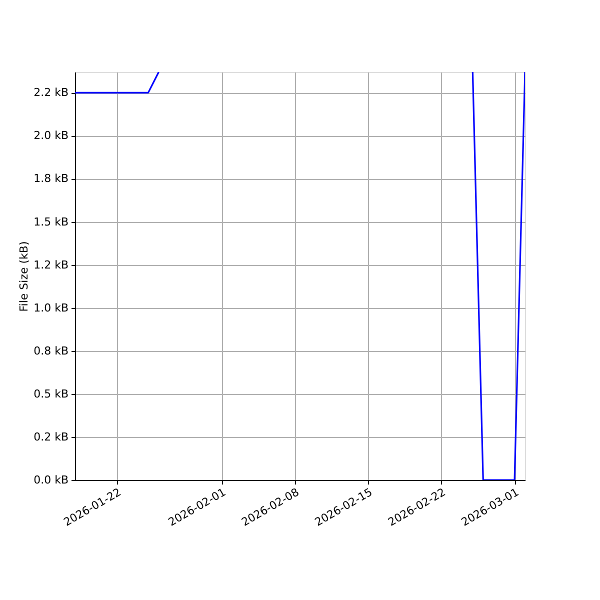 This screenshot has height=600, width=600. I want to click on y-tick-label: 0.8 kB, so click(51, 351).